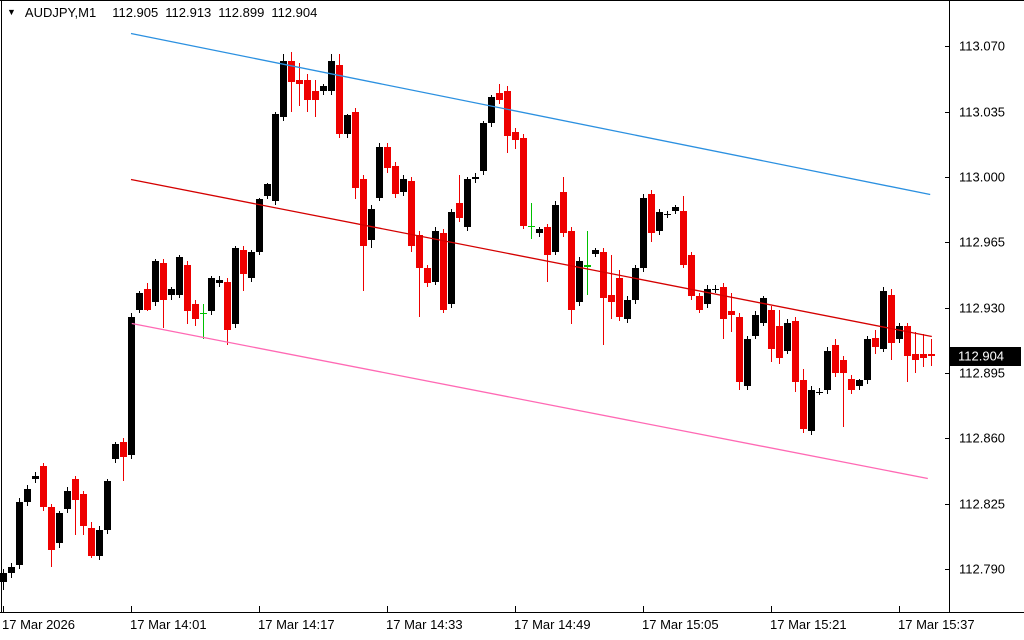  What do you see at coordinates (188, 12) in the screenshot?
I see `ohlc-high: 112.913` at bounding box center [188, 12].